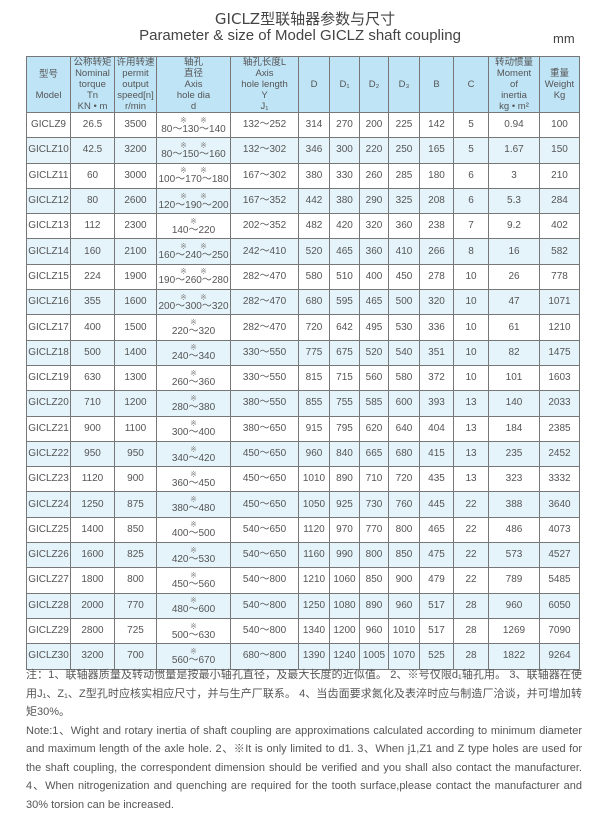 This screenshot has height=814, width=600. What do you see at coordinates (471, 226) in the screenshot?
I see `cell-c: 7` at bounding box center [471, 226].